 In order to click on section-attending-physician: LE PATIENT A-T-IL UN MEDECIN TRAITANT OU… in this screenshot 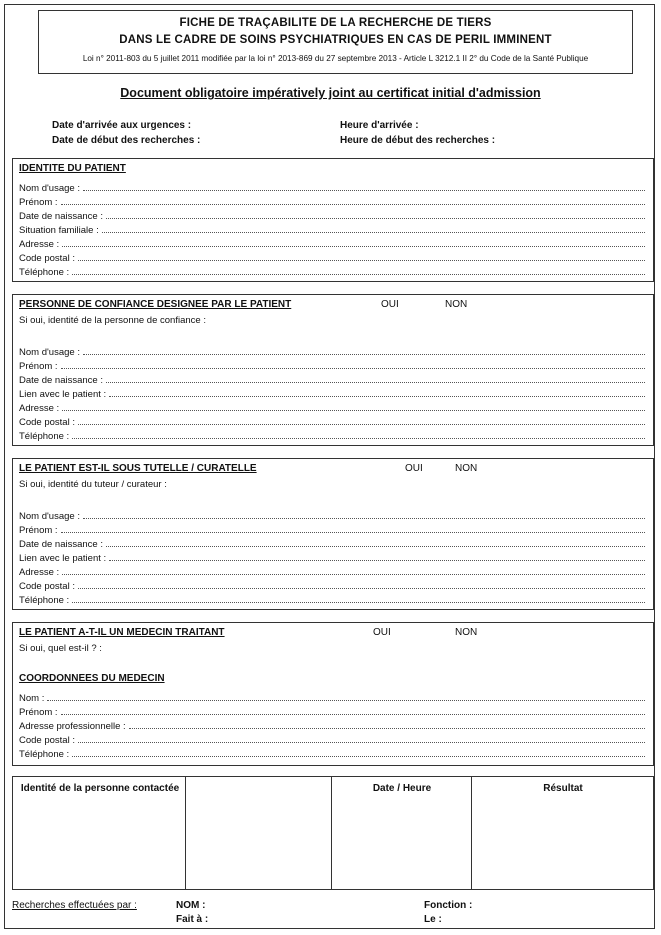, I will do `click(333, 694)`.